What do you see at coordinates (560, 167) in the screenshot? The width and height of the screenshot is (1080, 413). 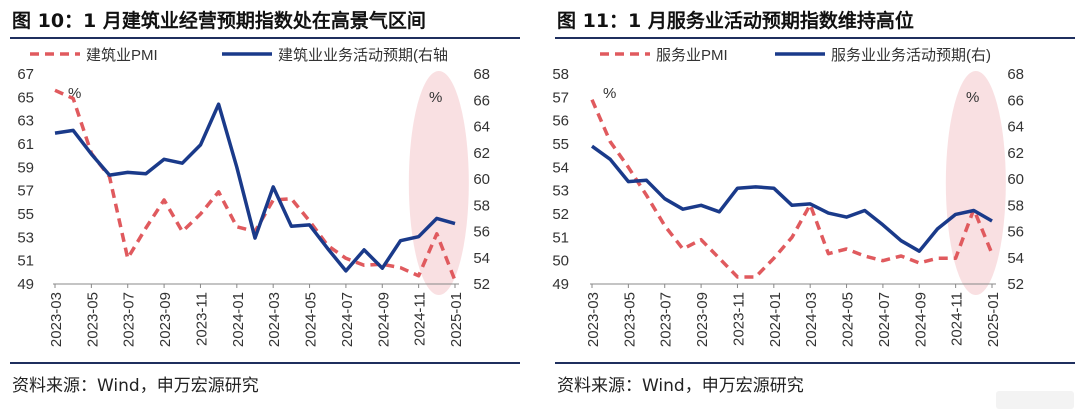 I see `left-tick-label: 54` at bounding box center [560, 167].